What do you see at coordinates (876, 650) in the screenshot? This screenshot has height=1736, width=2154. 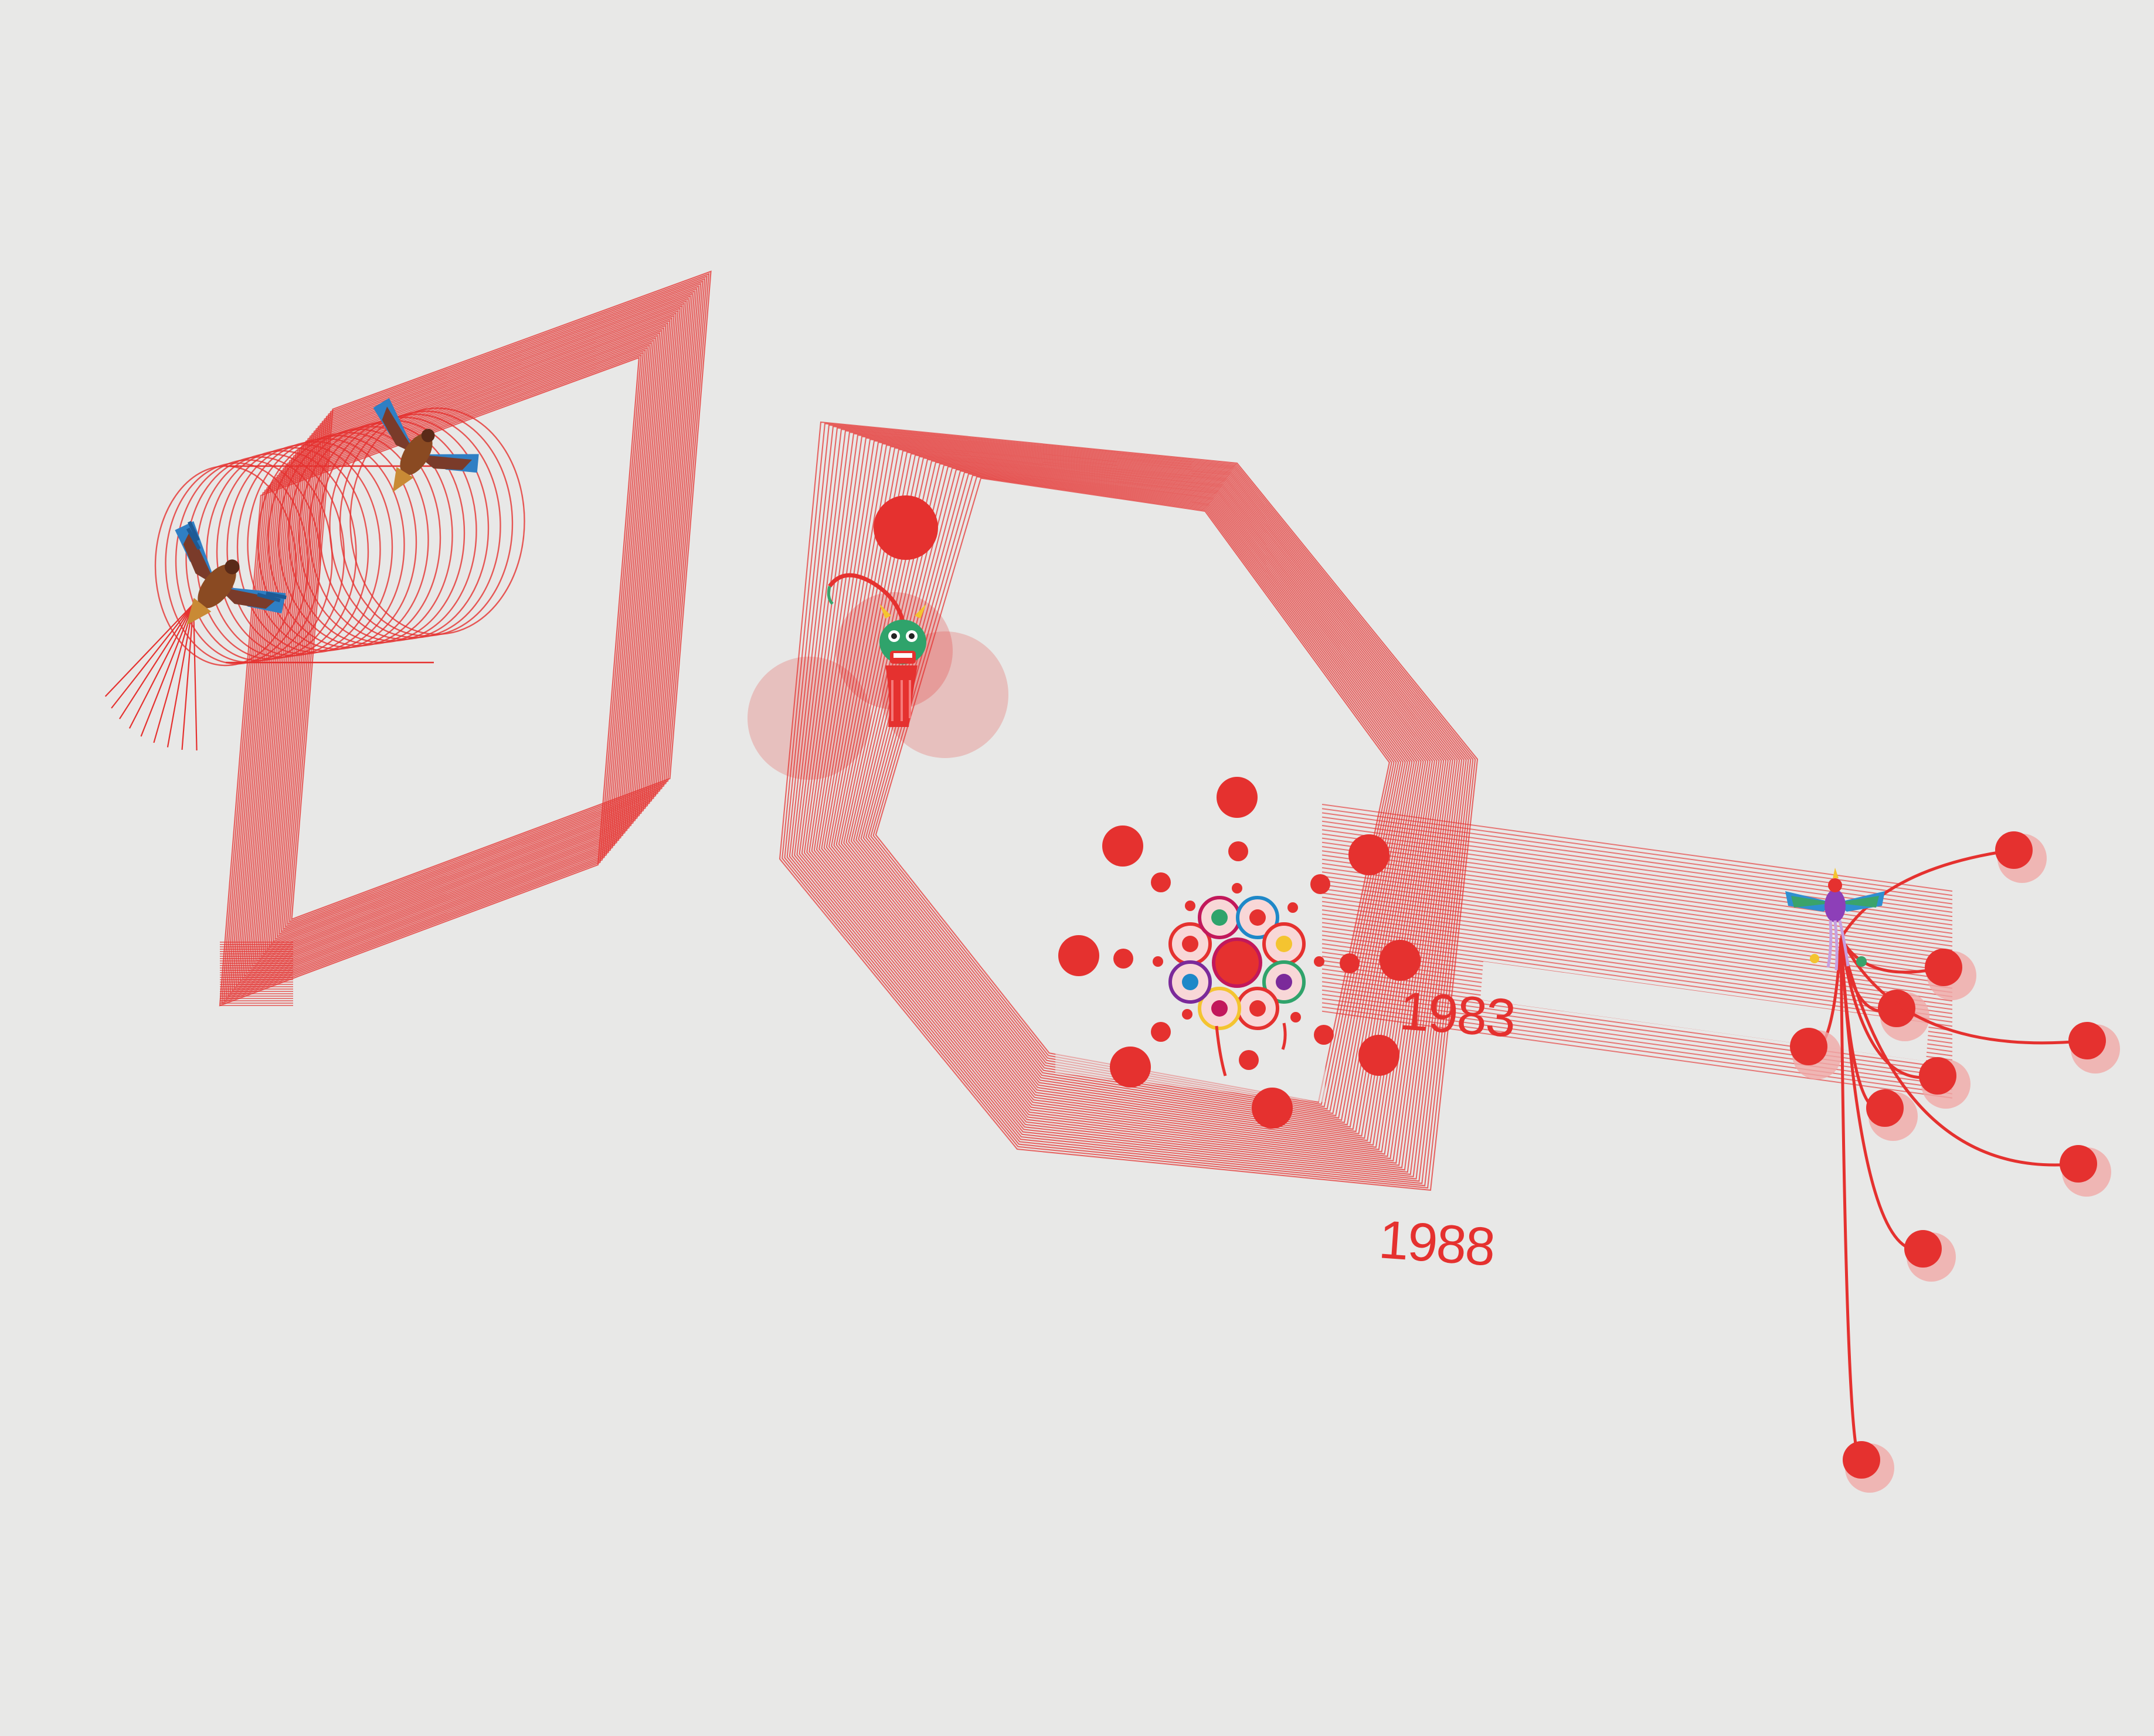 I see `dragon-kite-icon` at bounding box center [876, 650].